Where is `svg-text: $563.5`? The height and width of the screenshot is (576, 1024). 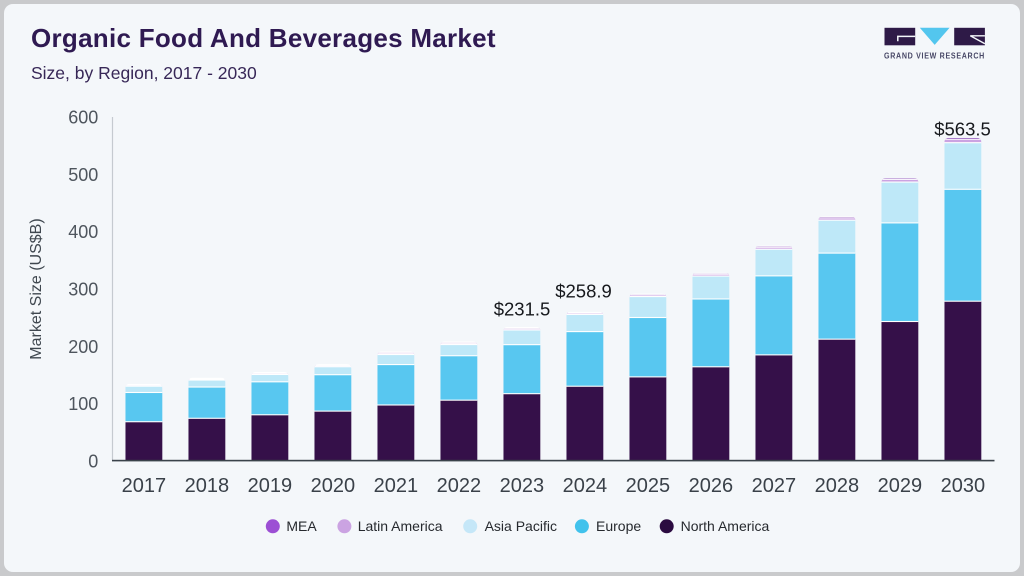
svg-text: $563.5 is located at coordinates (962, 128).